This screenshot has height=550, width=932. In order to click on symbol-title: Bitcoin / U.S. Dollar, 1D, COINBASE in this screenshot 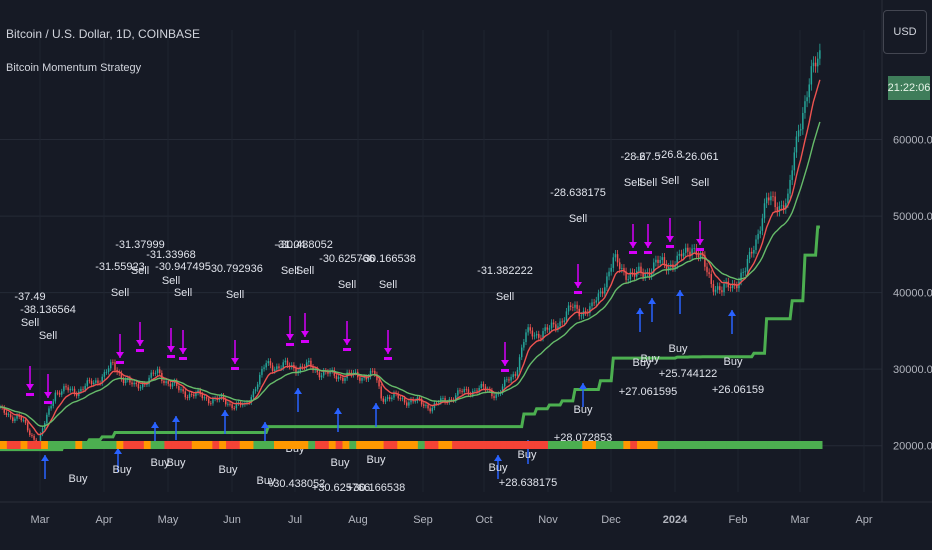, I will do `click(103, 34)`.